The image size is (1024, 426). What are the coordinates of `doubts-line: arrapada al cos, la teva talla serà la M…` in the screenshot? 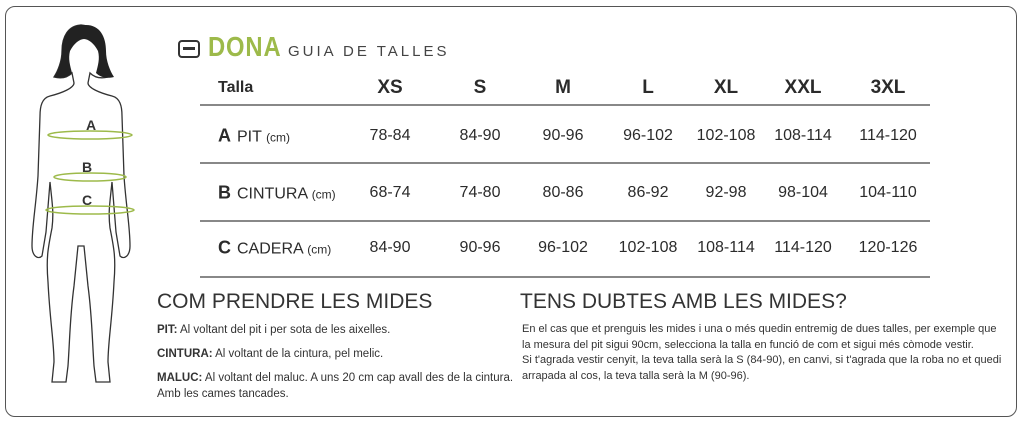 It's located at (636, 375).